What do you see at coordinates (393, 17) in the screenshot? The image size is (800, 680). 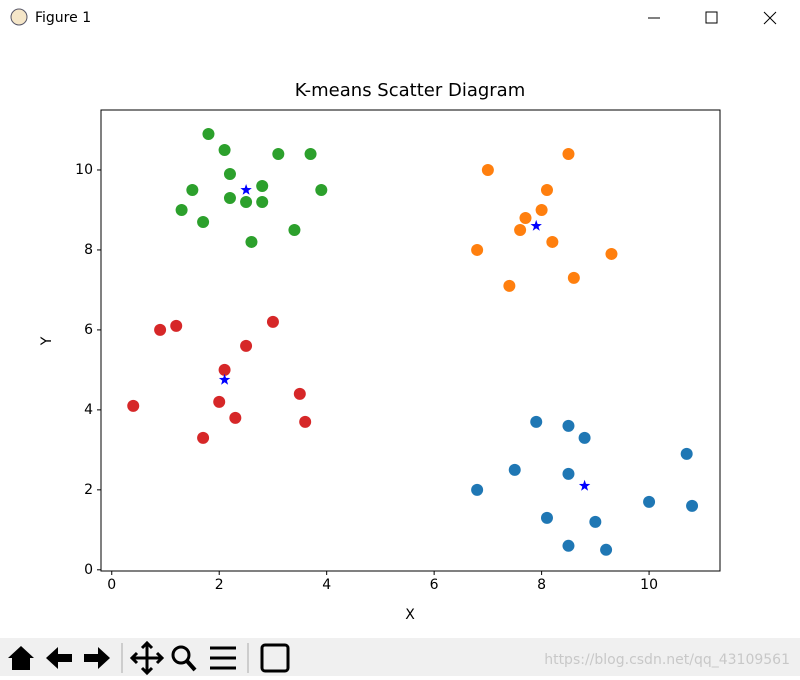 I see `title-bar-graphics: Figure 1` at bounding box center [393, 17].